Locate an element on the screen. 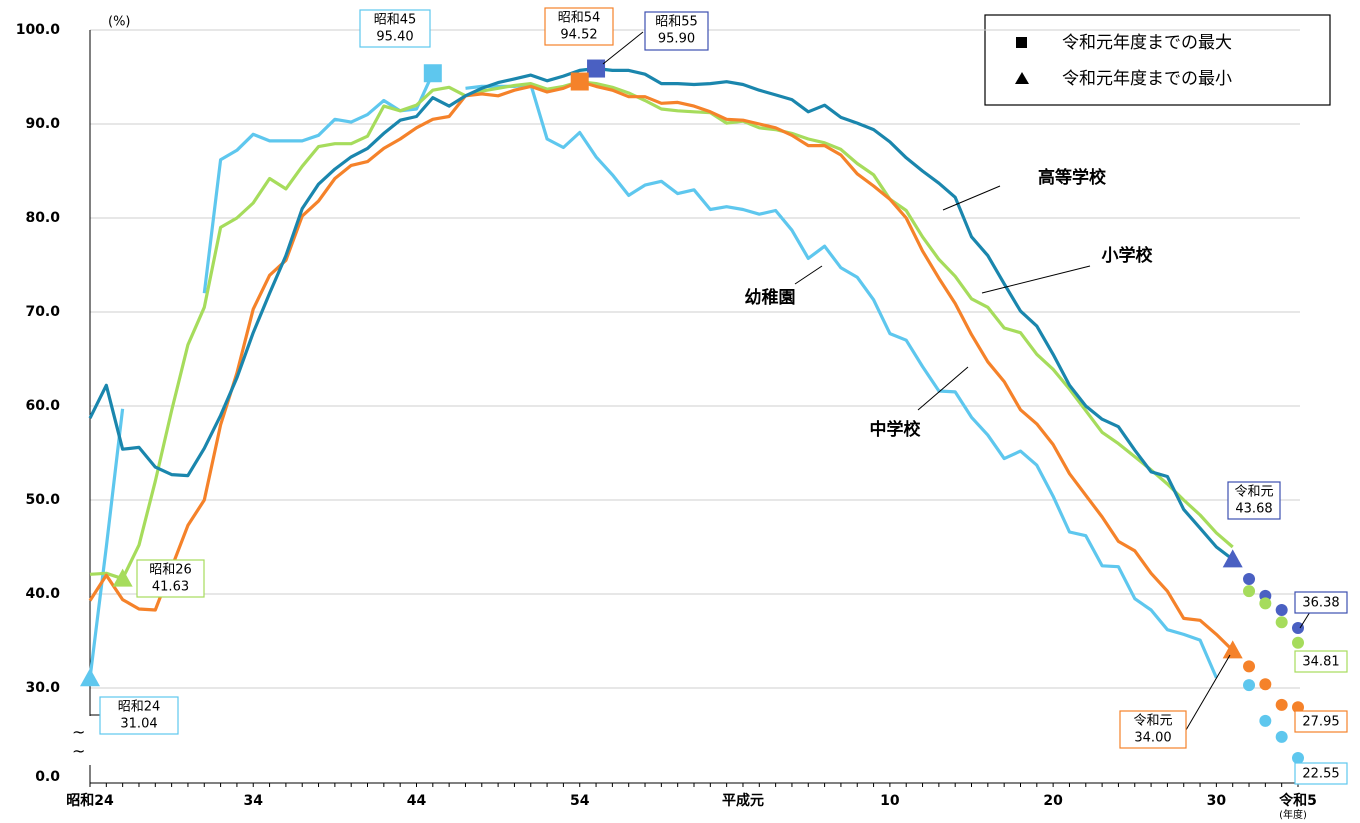 The image size is (1360, 823). y-tick-label: 0.0 is located at coordinates (47, 777).